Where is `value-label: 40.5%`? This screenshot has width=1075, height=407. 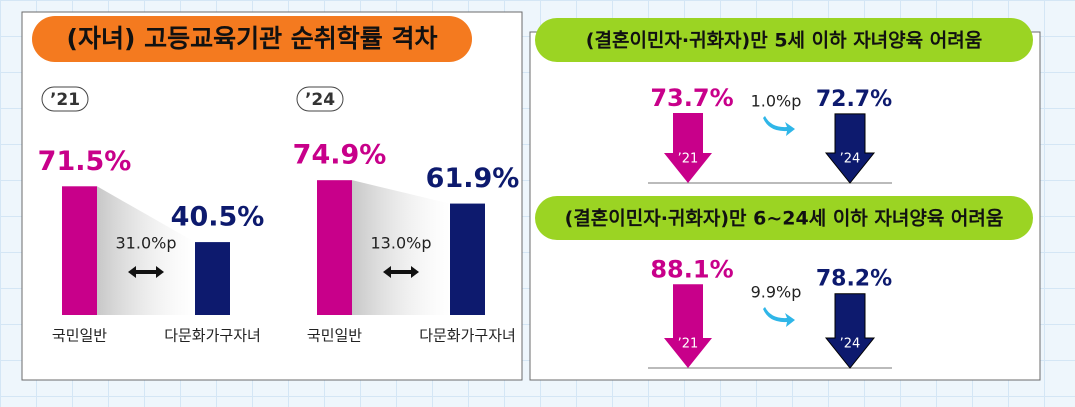
value-label: 40.5% is located at coordinates (218, 217).